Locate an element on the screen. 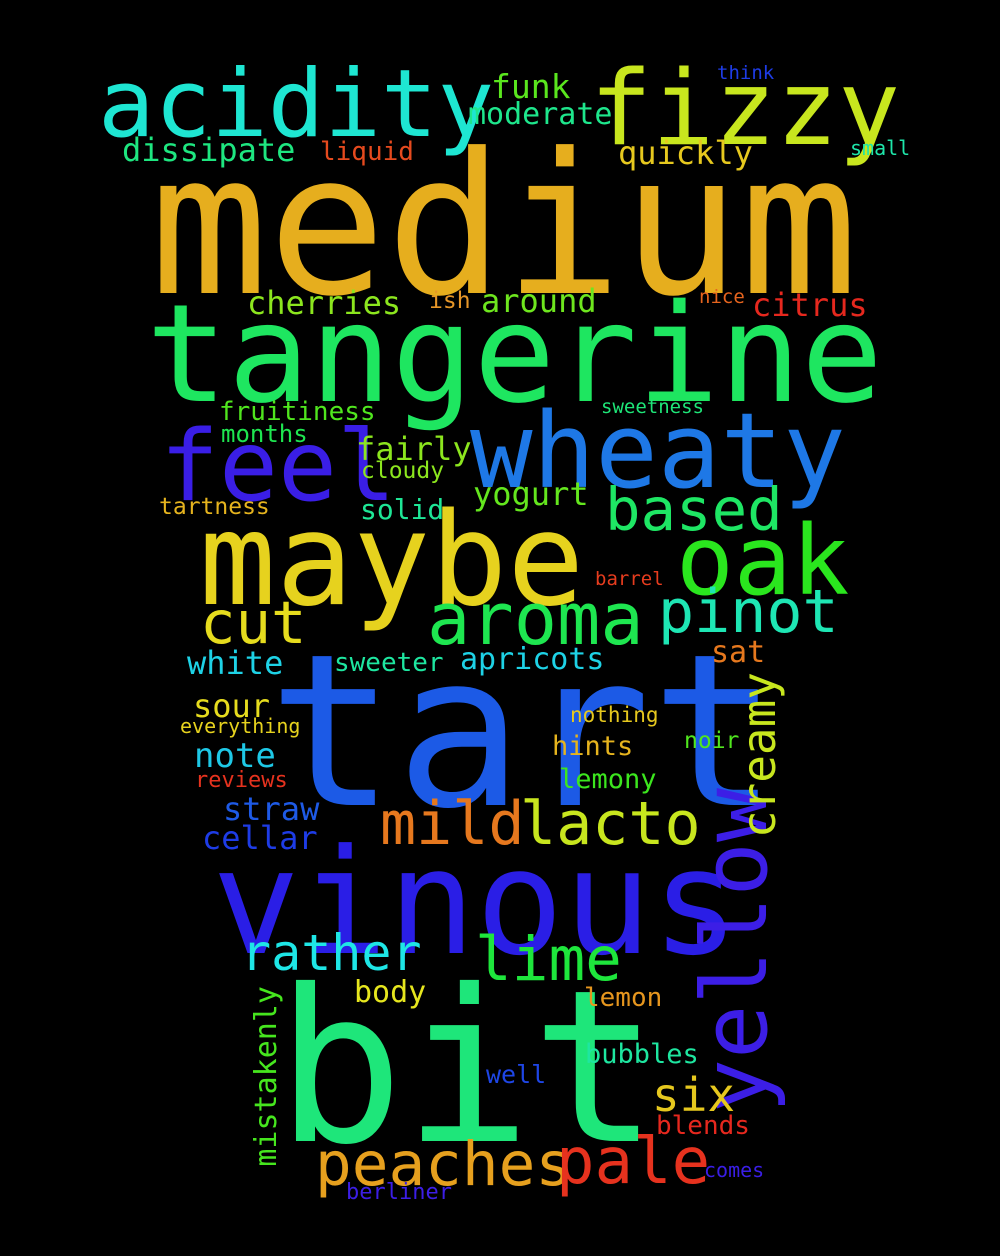 This screenshot has height=1256, width=1000. word-aroma: aroma is located at coordinates (535, 619).